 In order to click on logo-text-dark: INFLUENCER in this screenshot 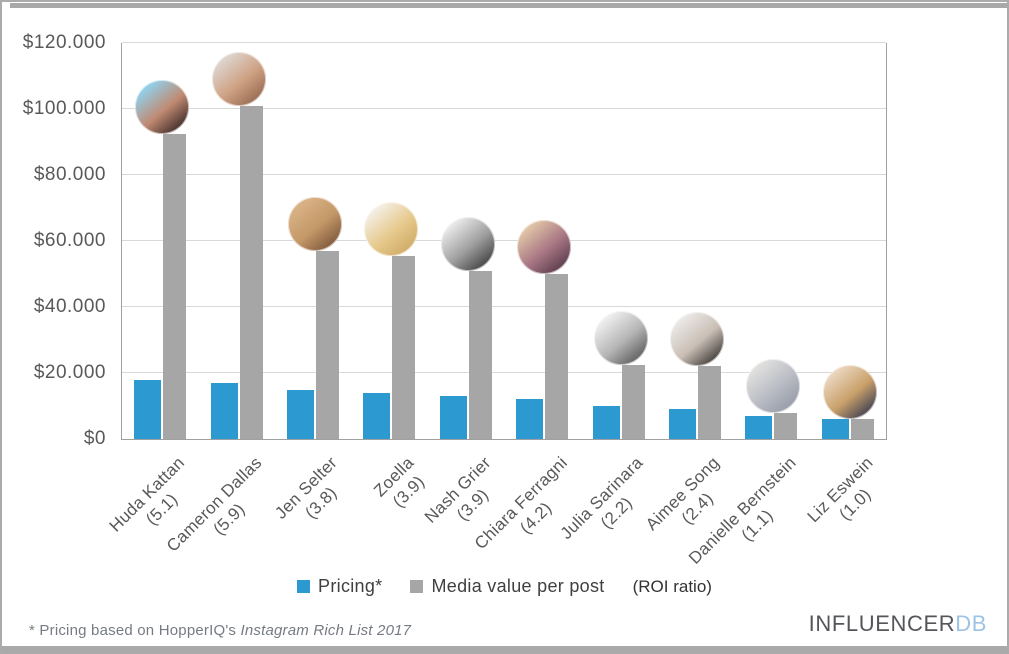, I will do `click(882, 623)`.